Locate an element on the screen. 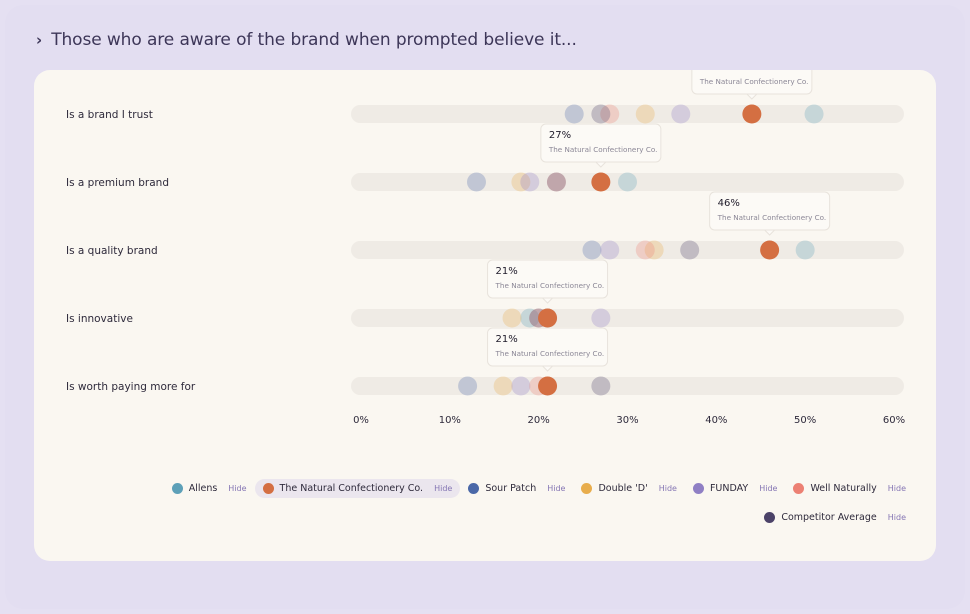 The width and height of the screenshot is (970, 614). tooltip: 46% The Natural Confectionery Co. is located at coordinates (770, 213).